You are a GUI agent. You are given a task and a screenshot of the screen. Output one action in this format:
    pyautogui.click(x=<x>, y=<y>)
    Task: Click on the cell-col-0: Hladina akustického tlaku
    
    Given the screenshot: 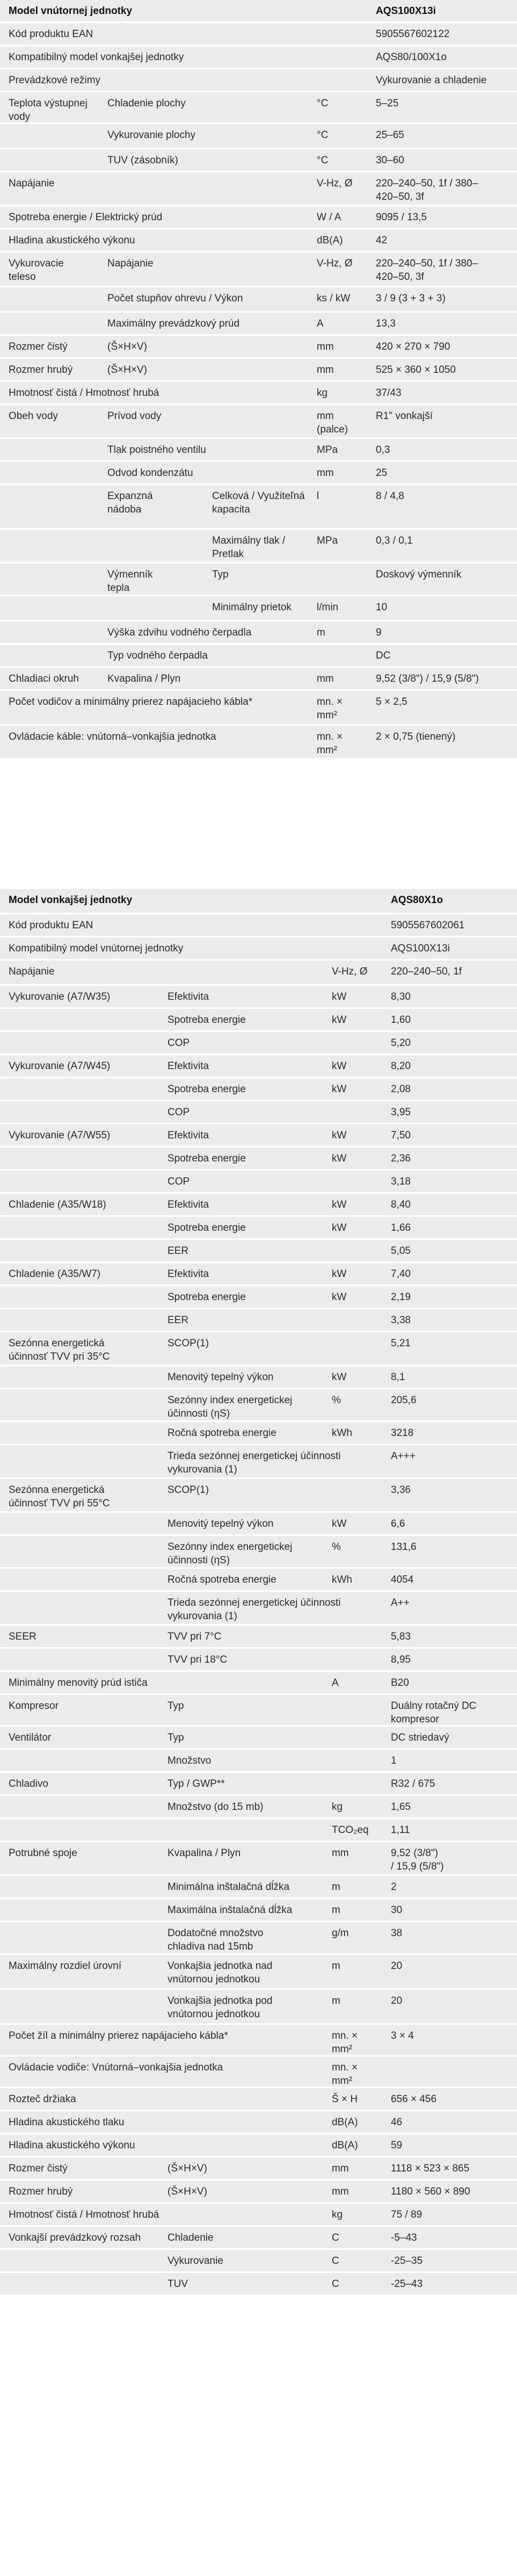 What is the action you would take?
    pyautogui.click(x=67, y=2123)
    